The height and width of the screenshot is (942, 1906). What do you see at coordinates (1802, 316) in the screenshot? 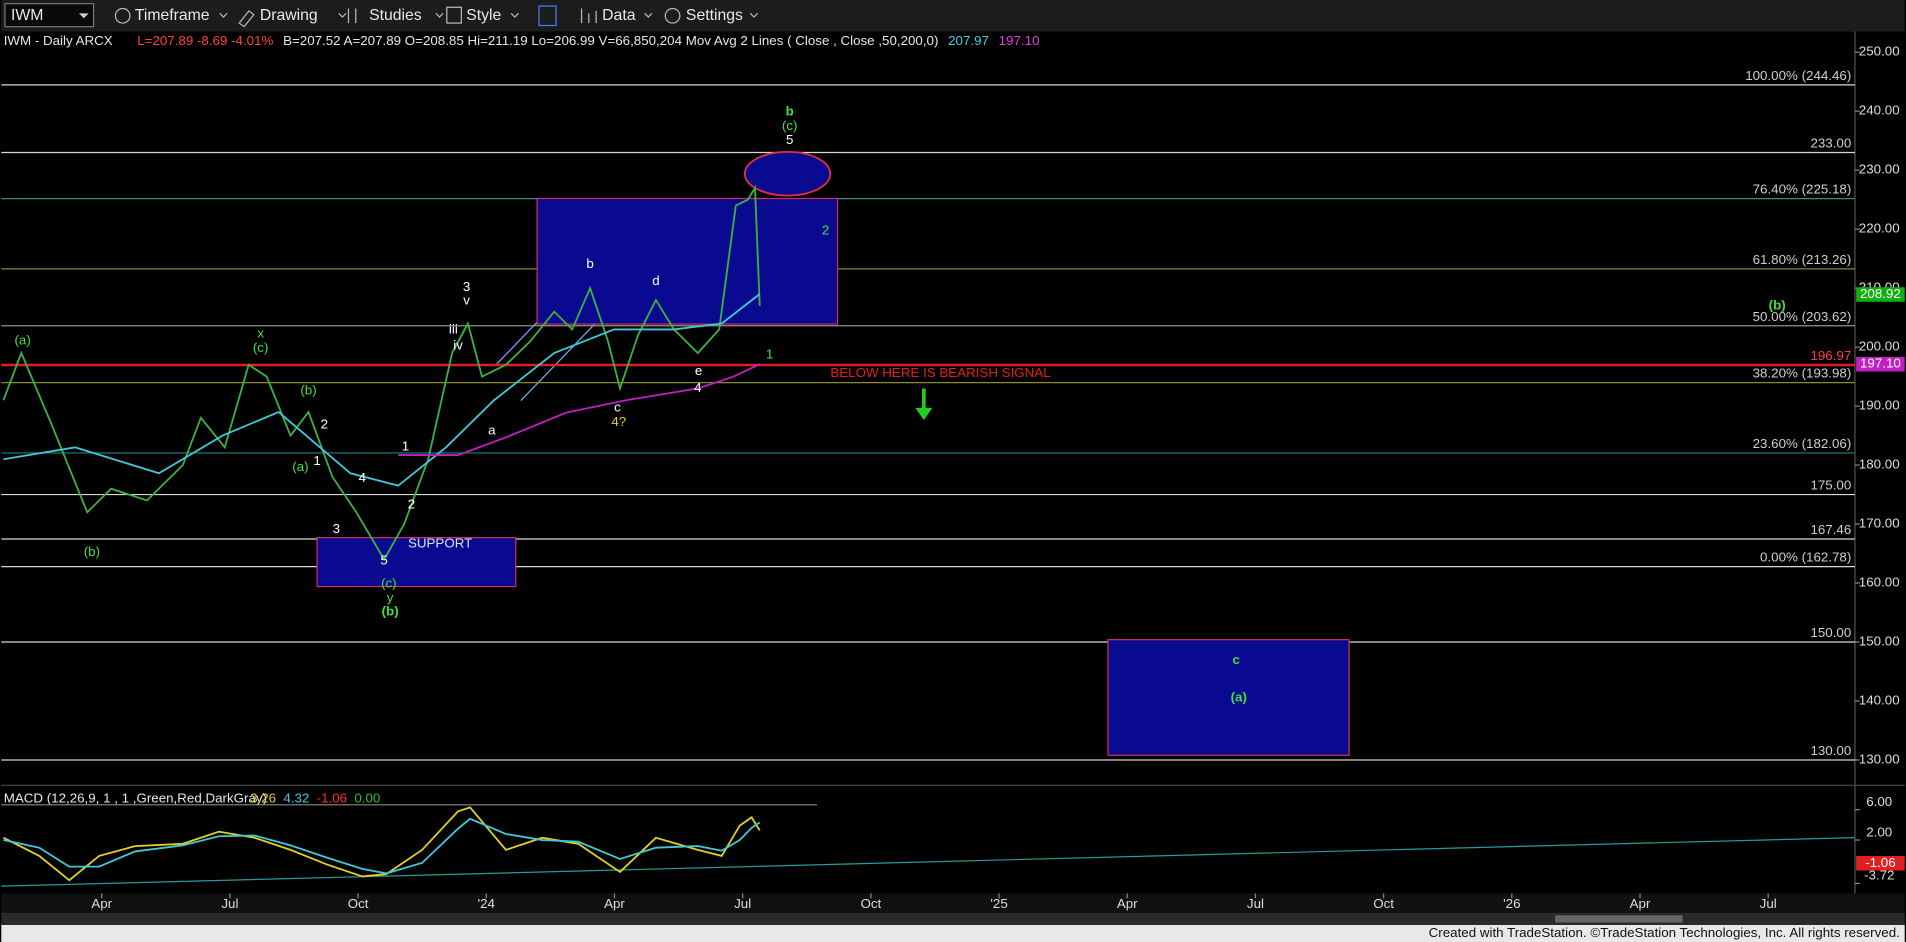
I see `level-label: 50.00% (203.62)` at bounding box center [1802, 316].